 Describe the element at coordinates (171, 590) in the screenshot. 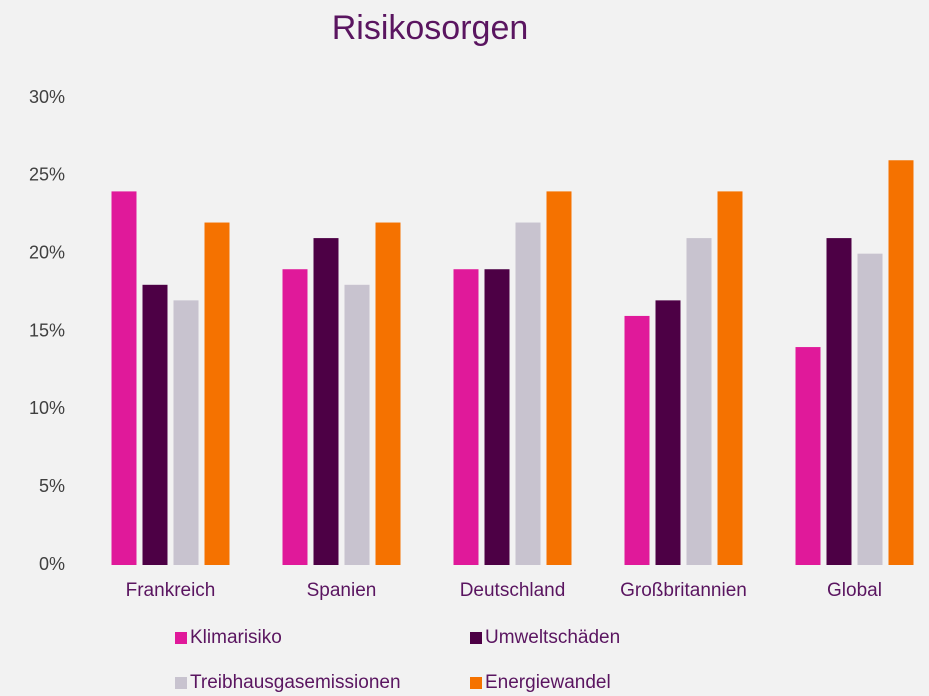

I see `x-tick-label: Frankreich` at that location.